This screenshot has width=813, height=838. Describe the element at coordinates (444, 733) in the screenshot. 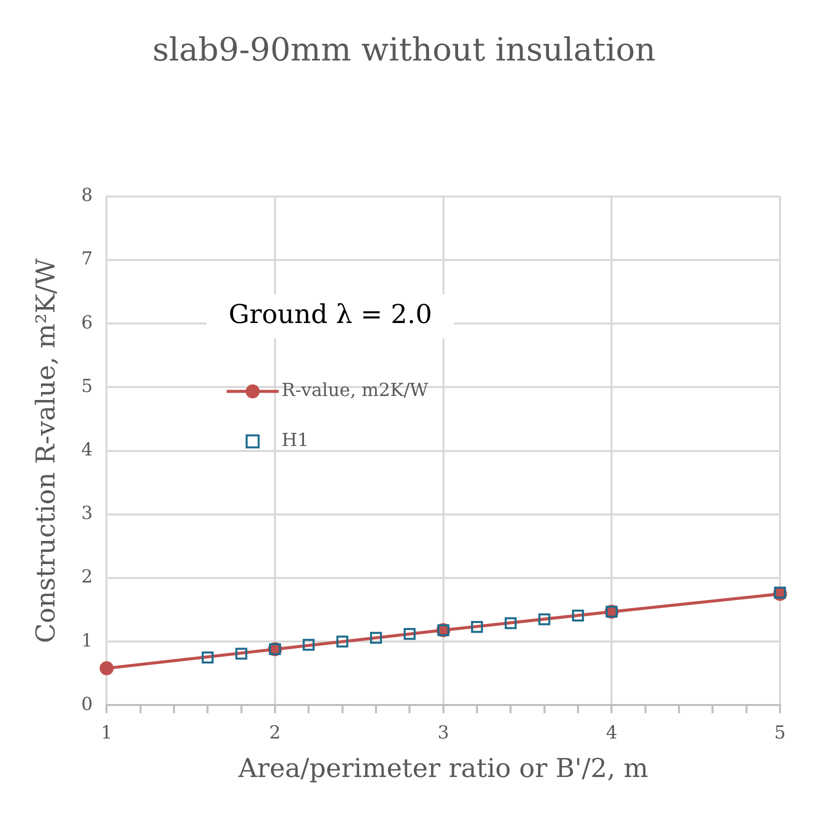

I see `x-tick-label: 3` at that location.